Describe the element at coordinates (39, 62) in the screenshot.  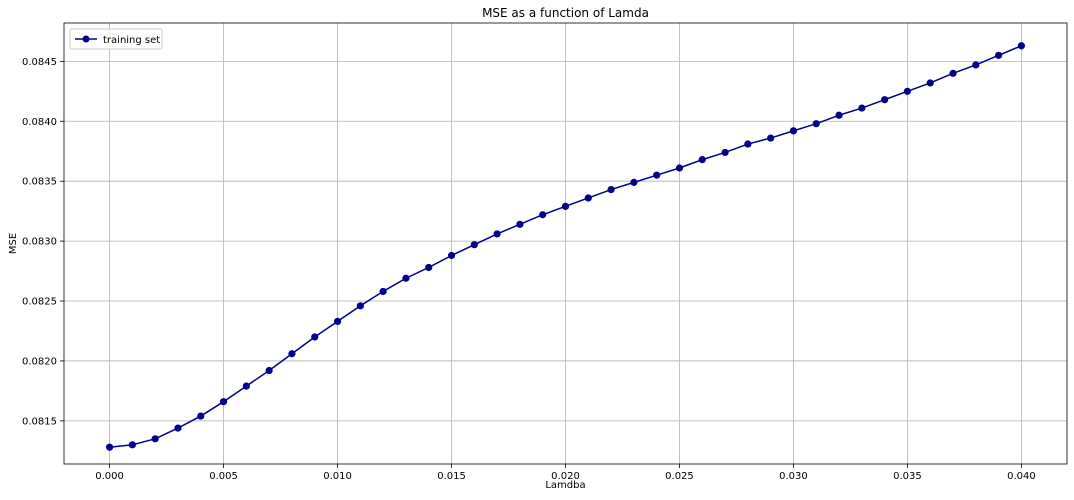
I see `y-tick-label: 0.0845` at that location.